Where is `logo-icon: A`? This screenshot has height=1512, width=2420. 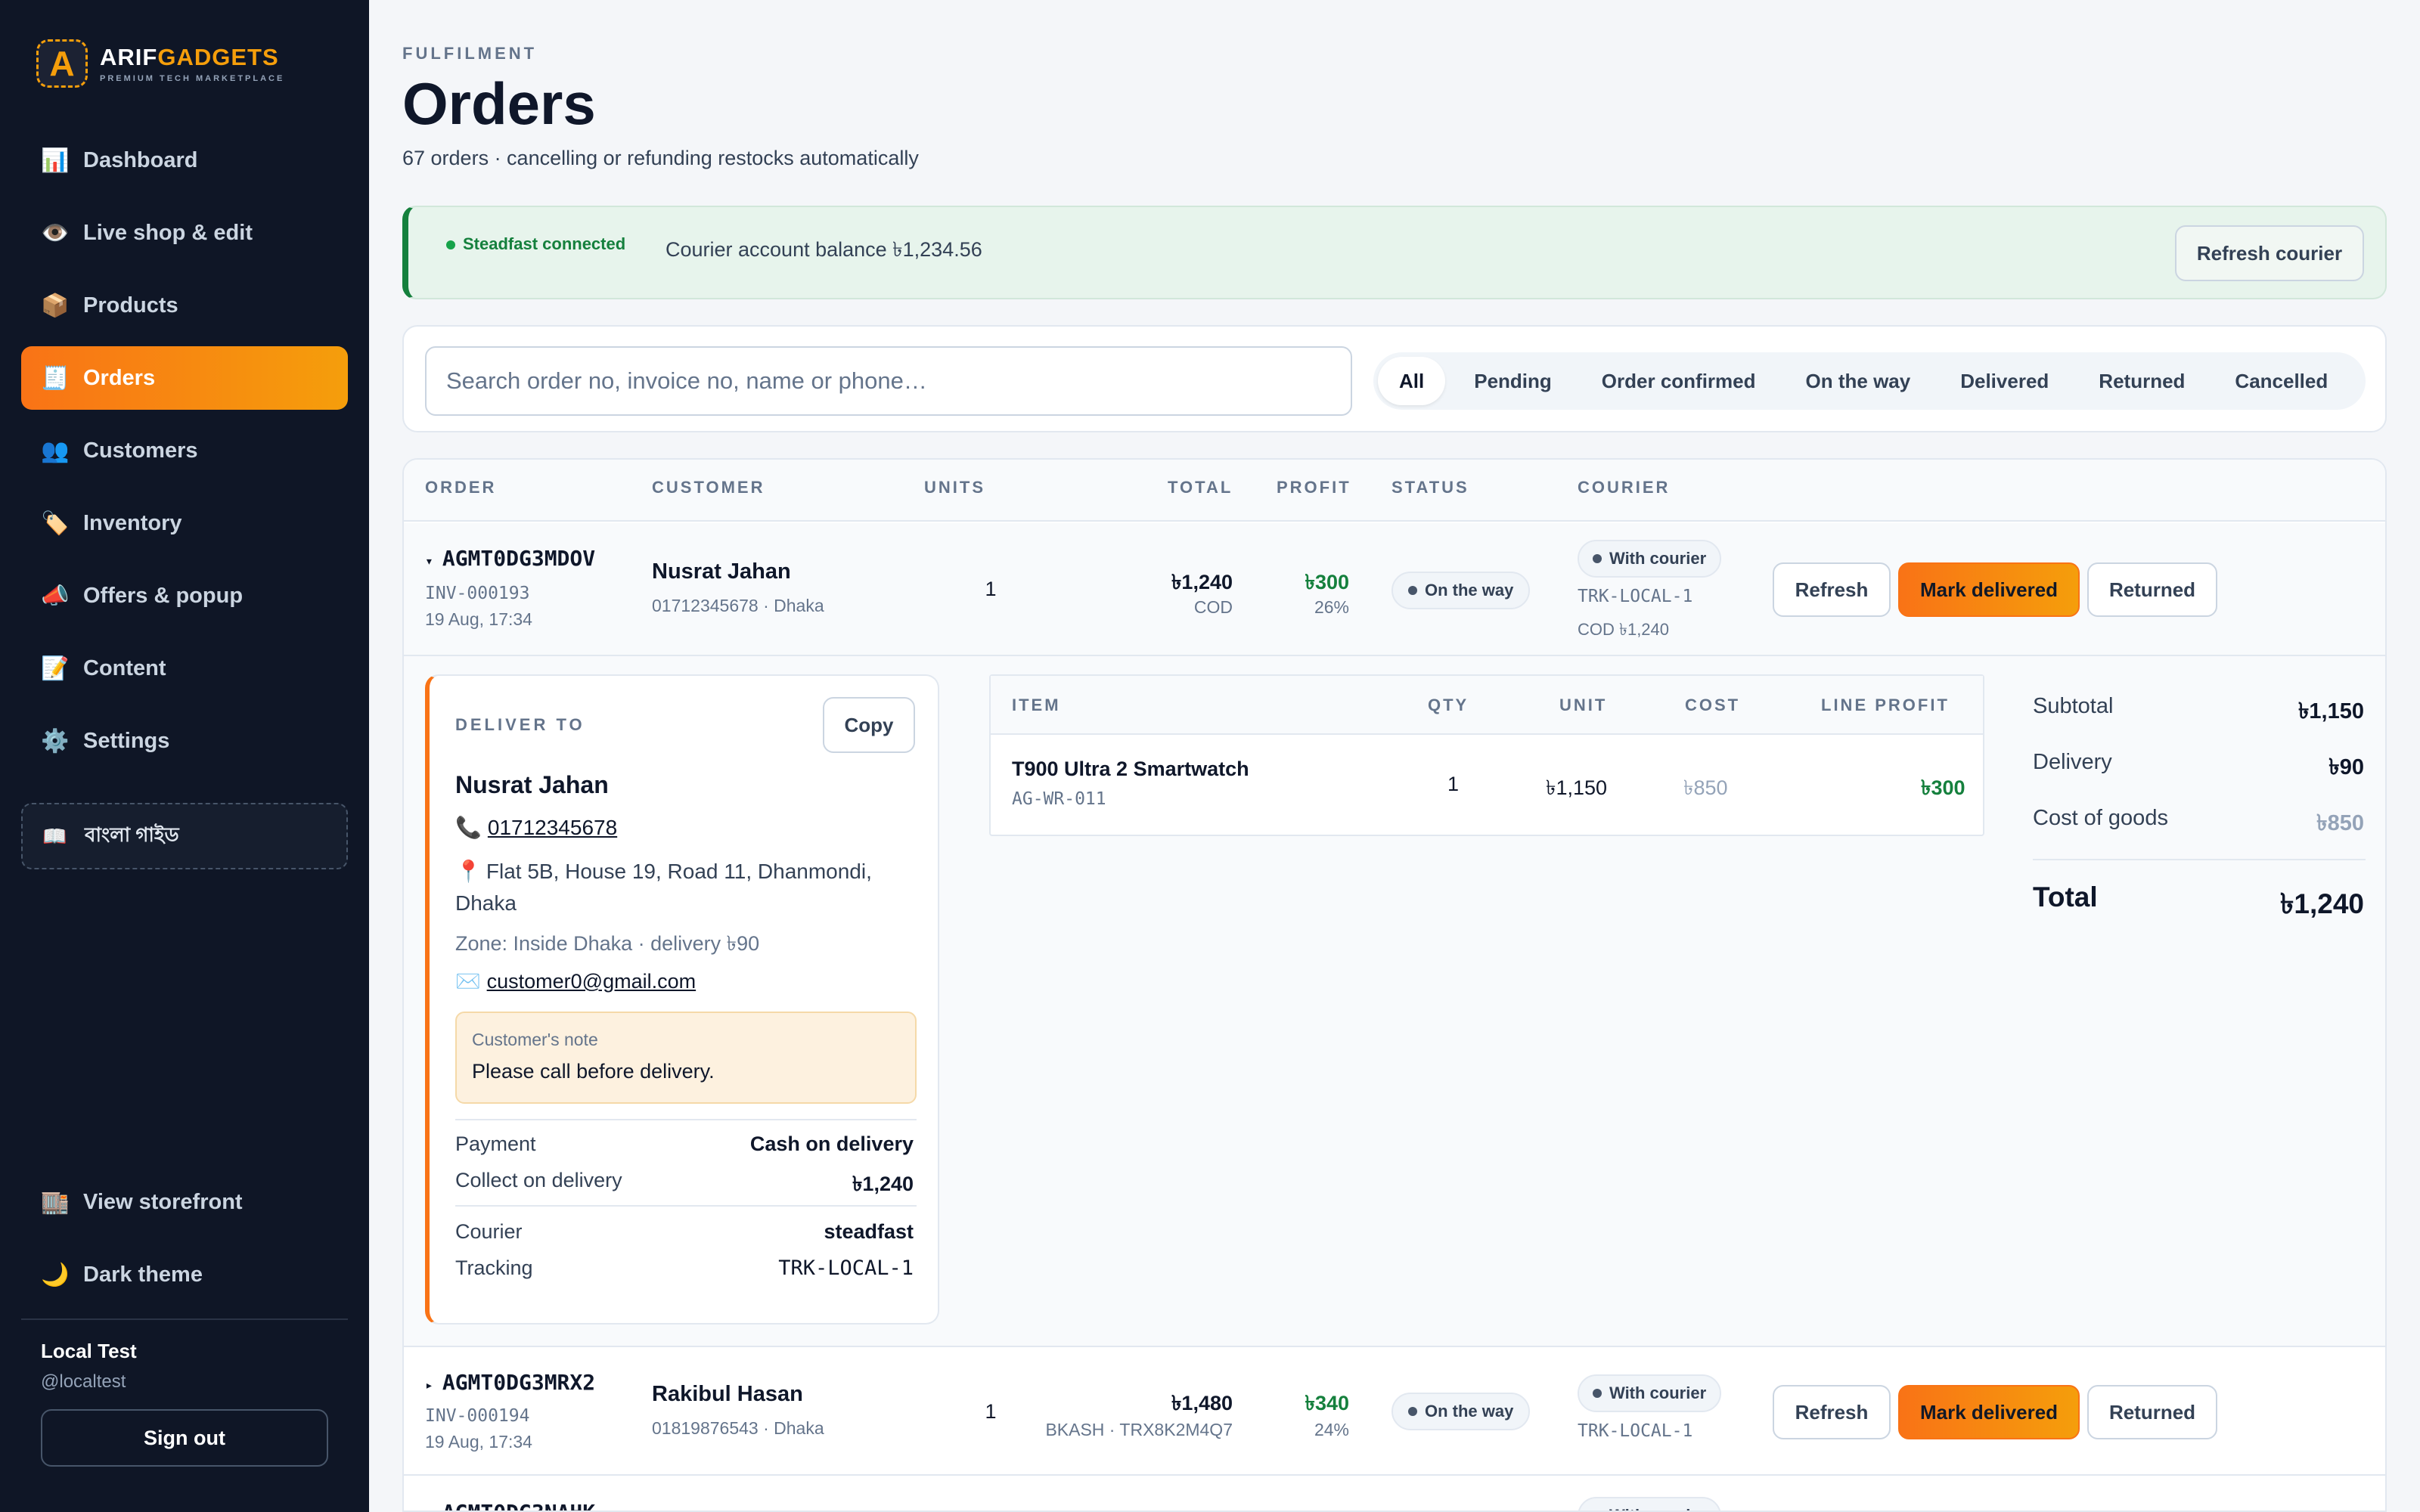 logo-icon: A is located at coordinates (62, 64).